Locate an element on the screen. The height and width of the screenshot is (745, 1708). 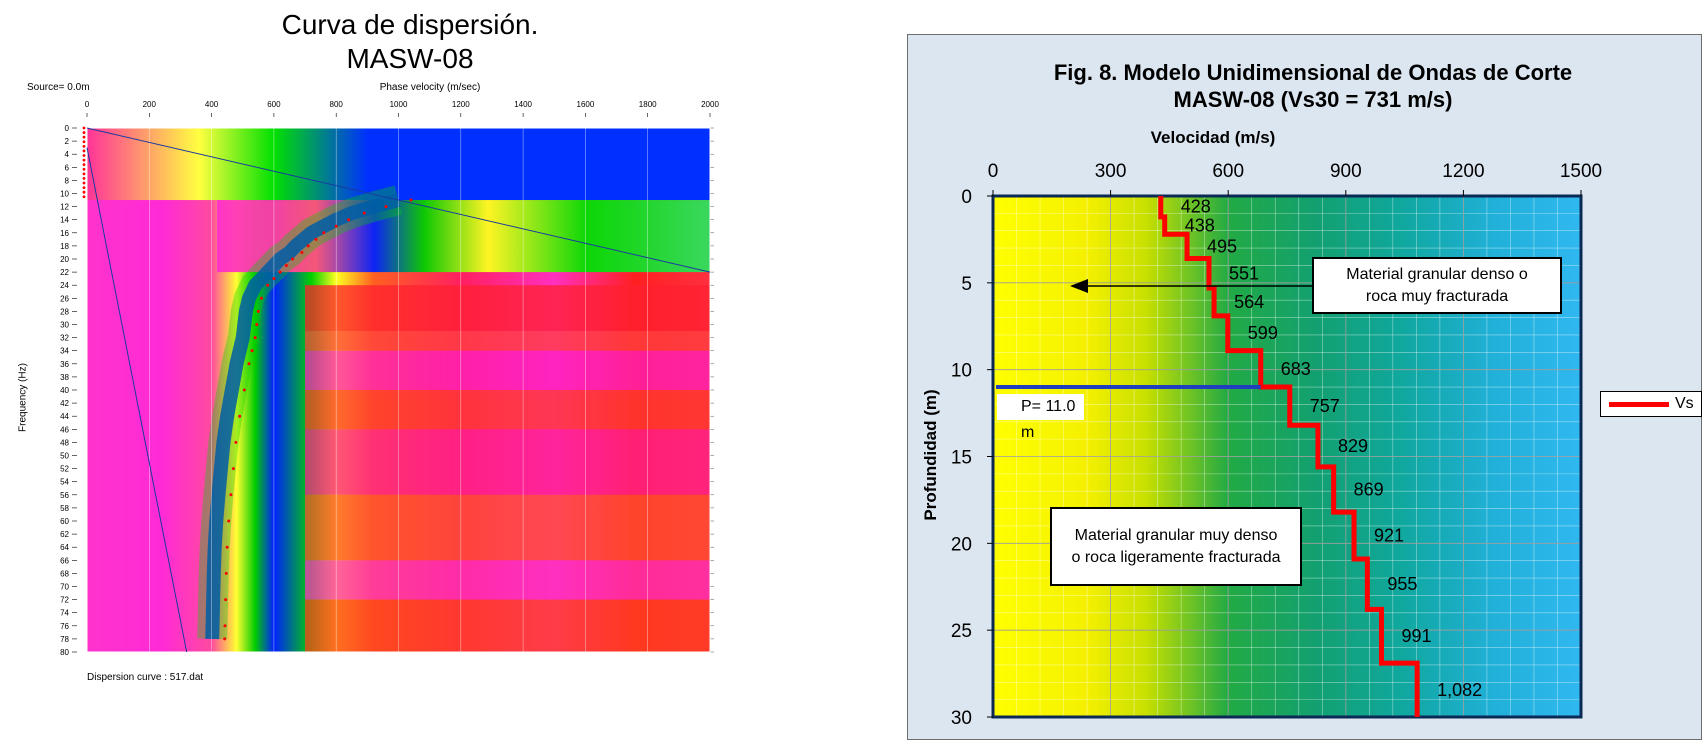
annotation-lower-line1: Material granular muy denso is located at coordinates (1176, 535).